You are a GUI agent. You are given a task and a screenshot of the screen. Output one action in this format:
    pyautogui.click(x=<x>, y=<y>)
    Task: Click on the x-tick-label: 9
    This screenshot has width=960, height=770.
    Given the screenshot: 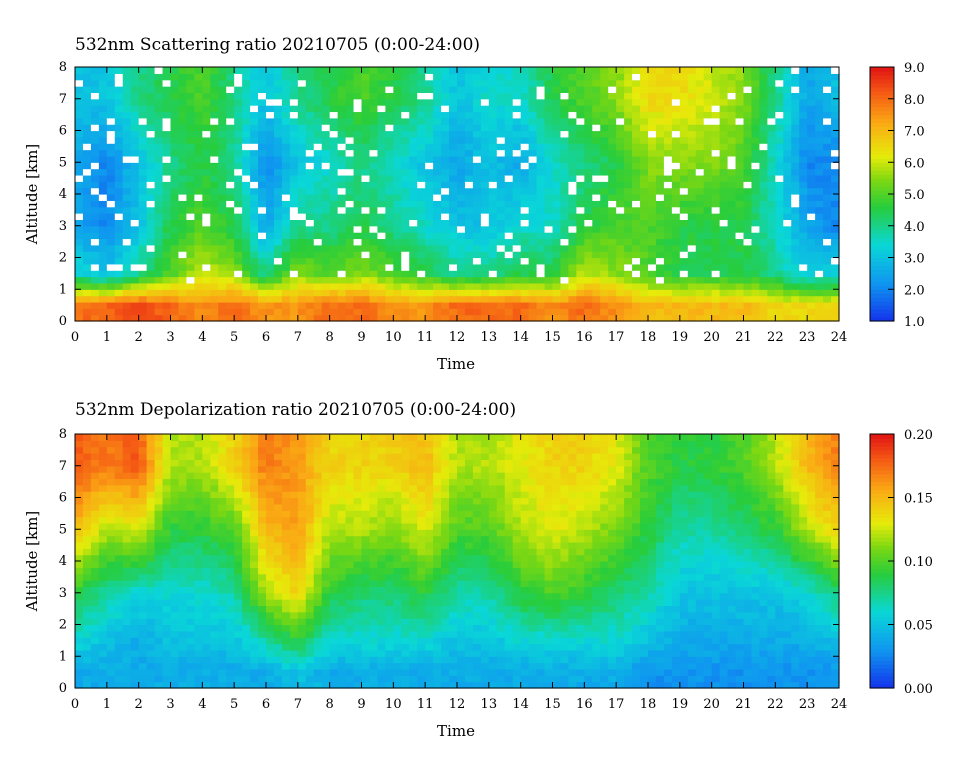 What is the action you would take?
    pyautogui.click(x=361, y=337)
    